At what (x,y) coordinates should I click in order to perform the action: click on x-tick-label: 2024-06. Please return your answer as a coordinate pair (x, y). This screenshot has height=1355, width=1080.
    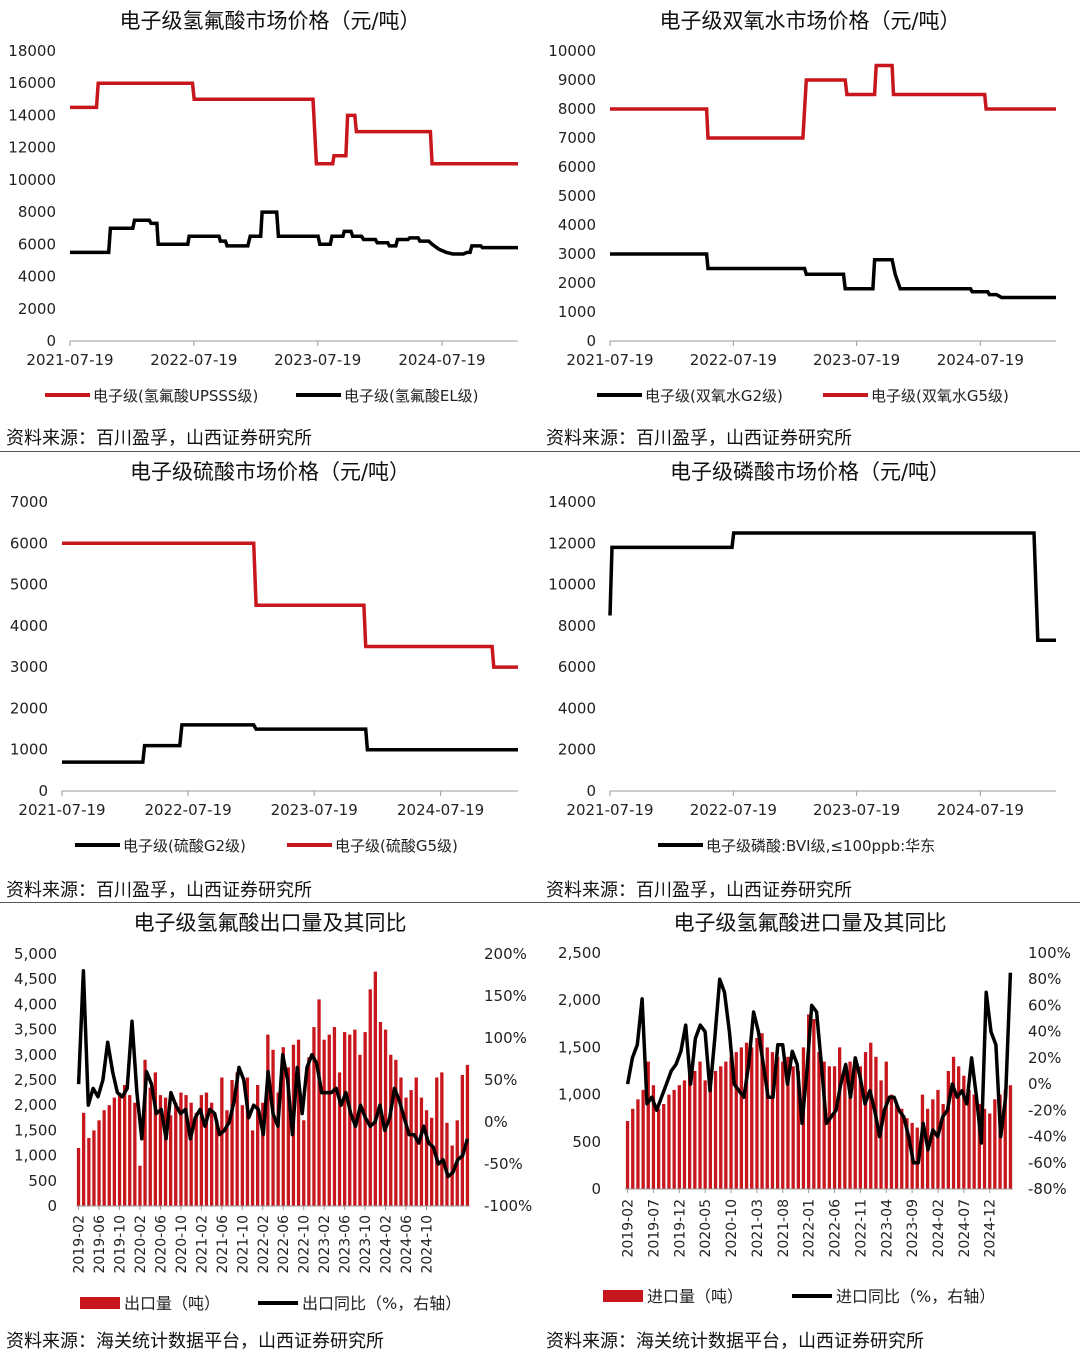
    Looking at the image, I should click on (407, 1244).